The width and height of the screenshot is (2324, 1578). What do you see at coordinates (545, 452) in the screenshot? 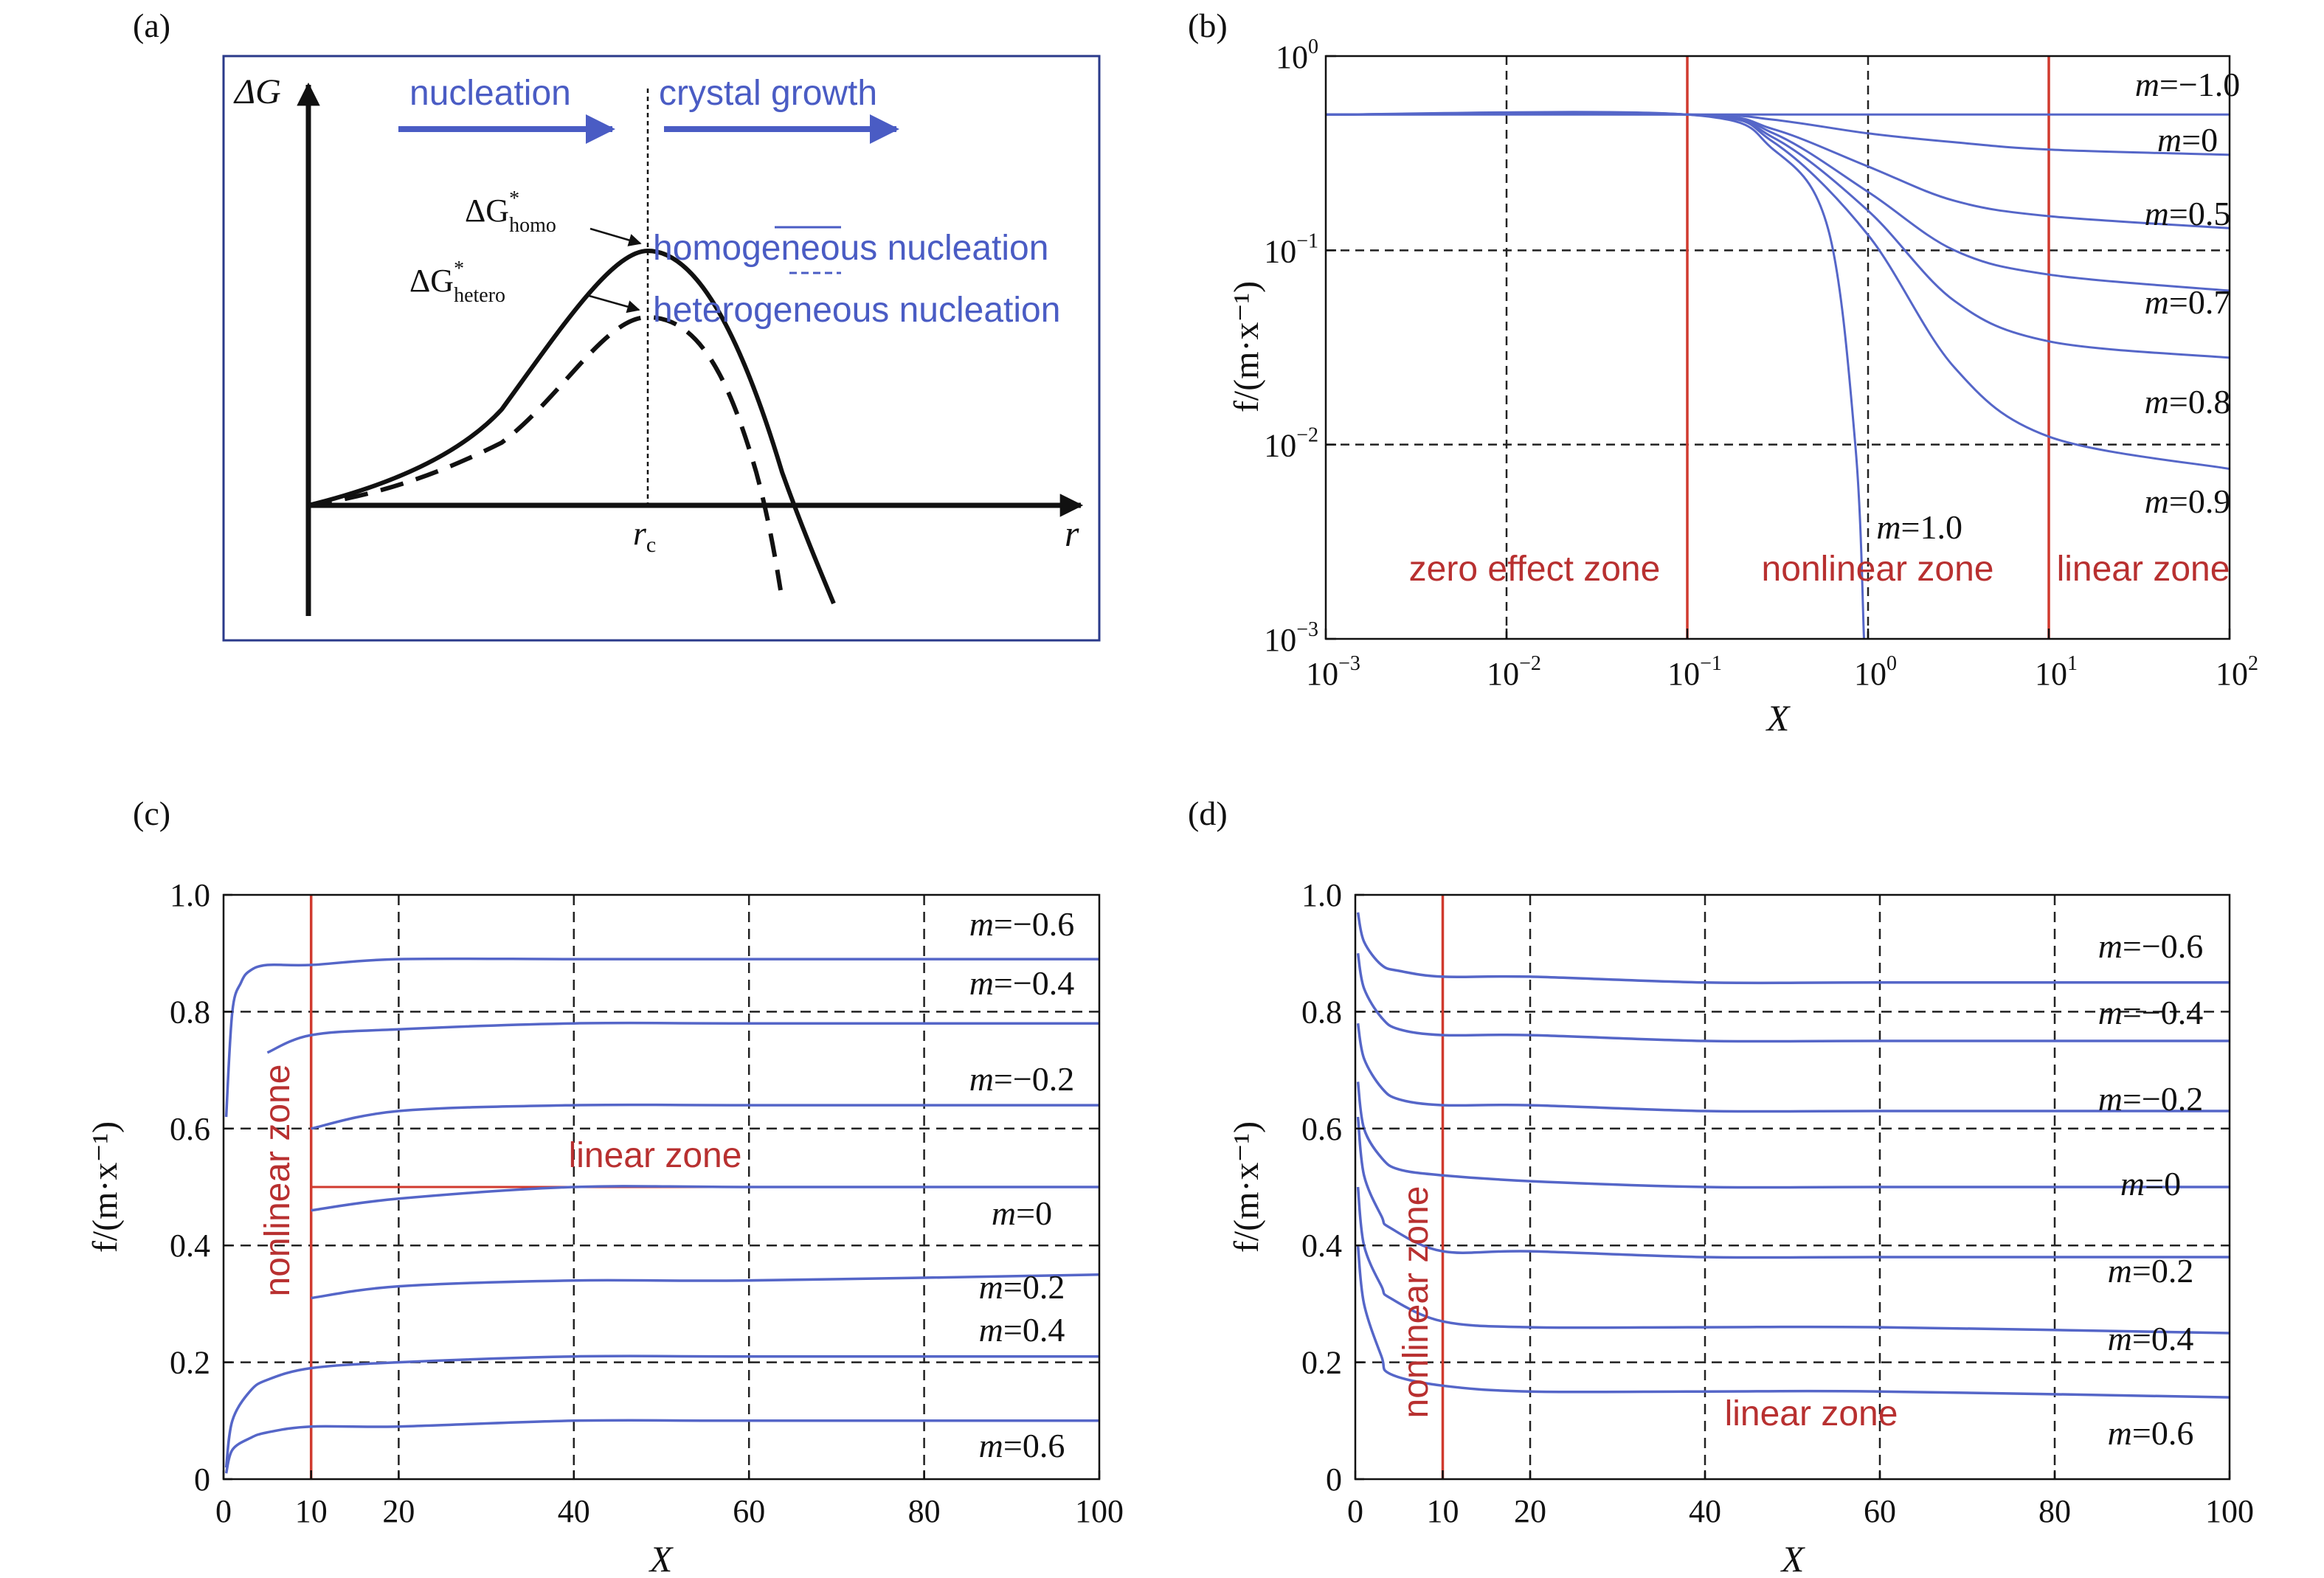
I see `panel-a-heterogeneous-curve` at bounding box center [545, 452].